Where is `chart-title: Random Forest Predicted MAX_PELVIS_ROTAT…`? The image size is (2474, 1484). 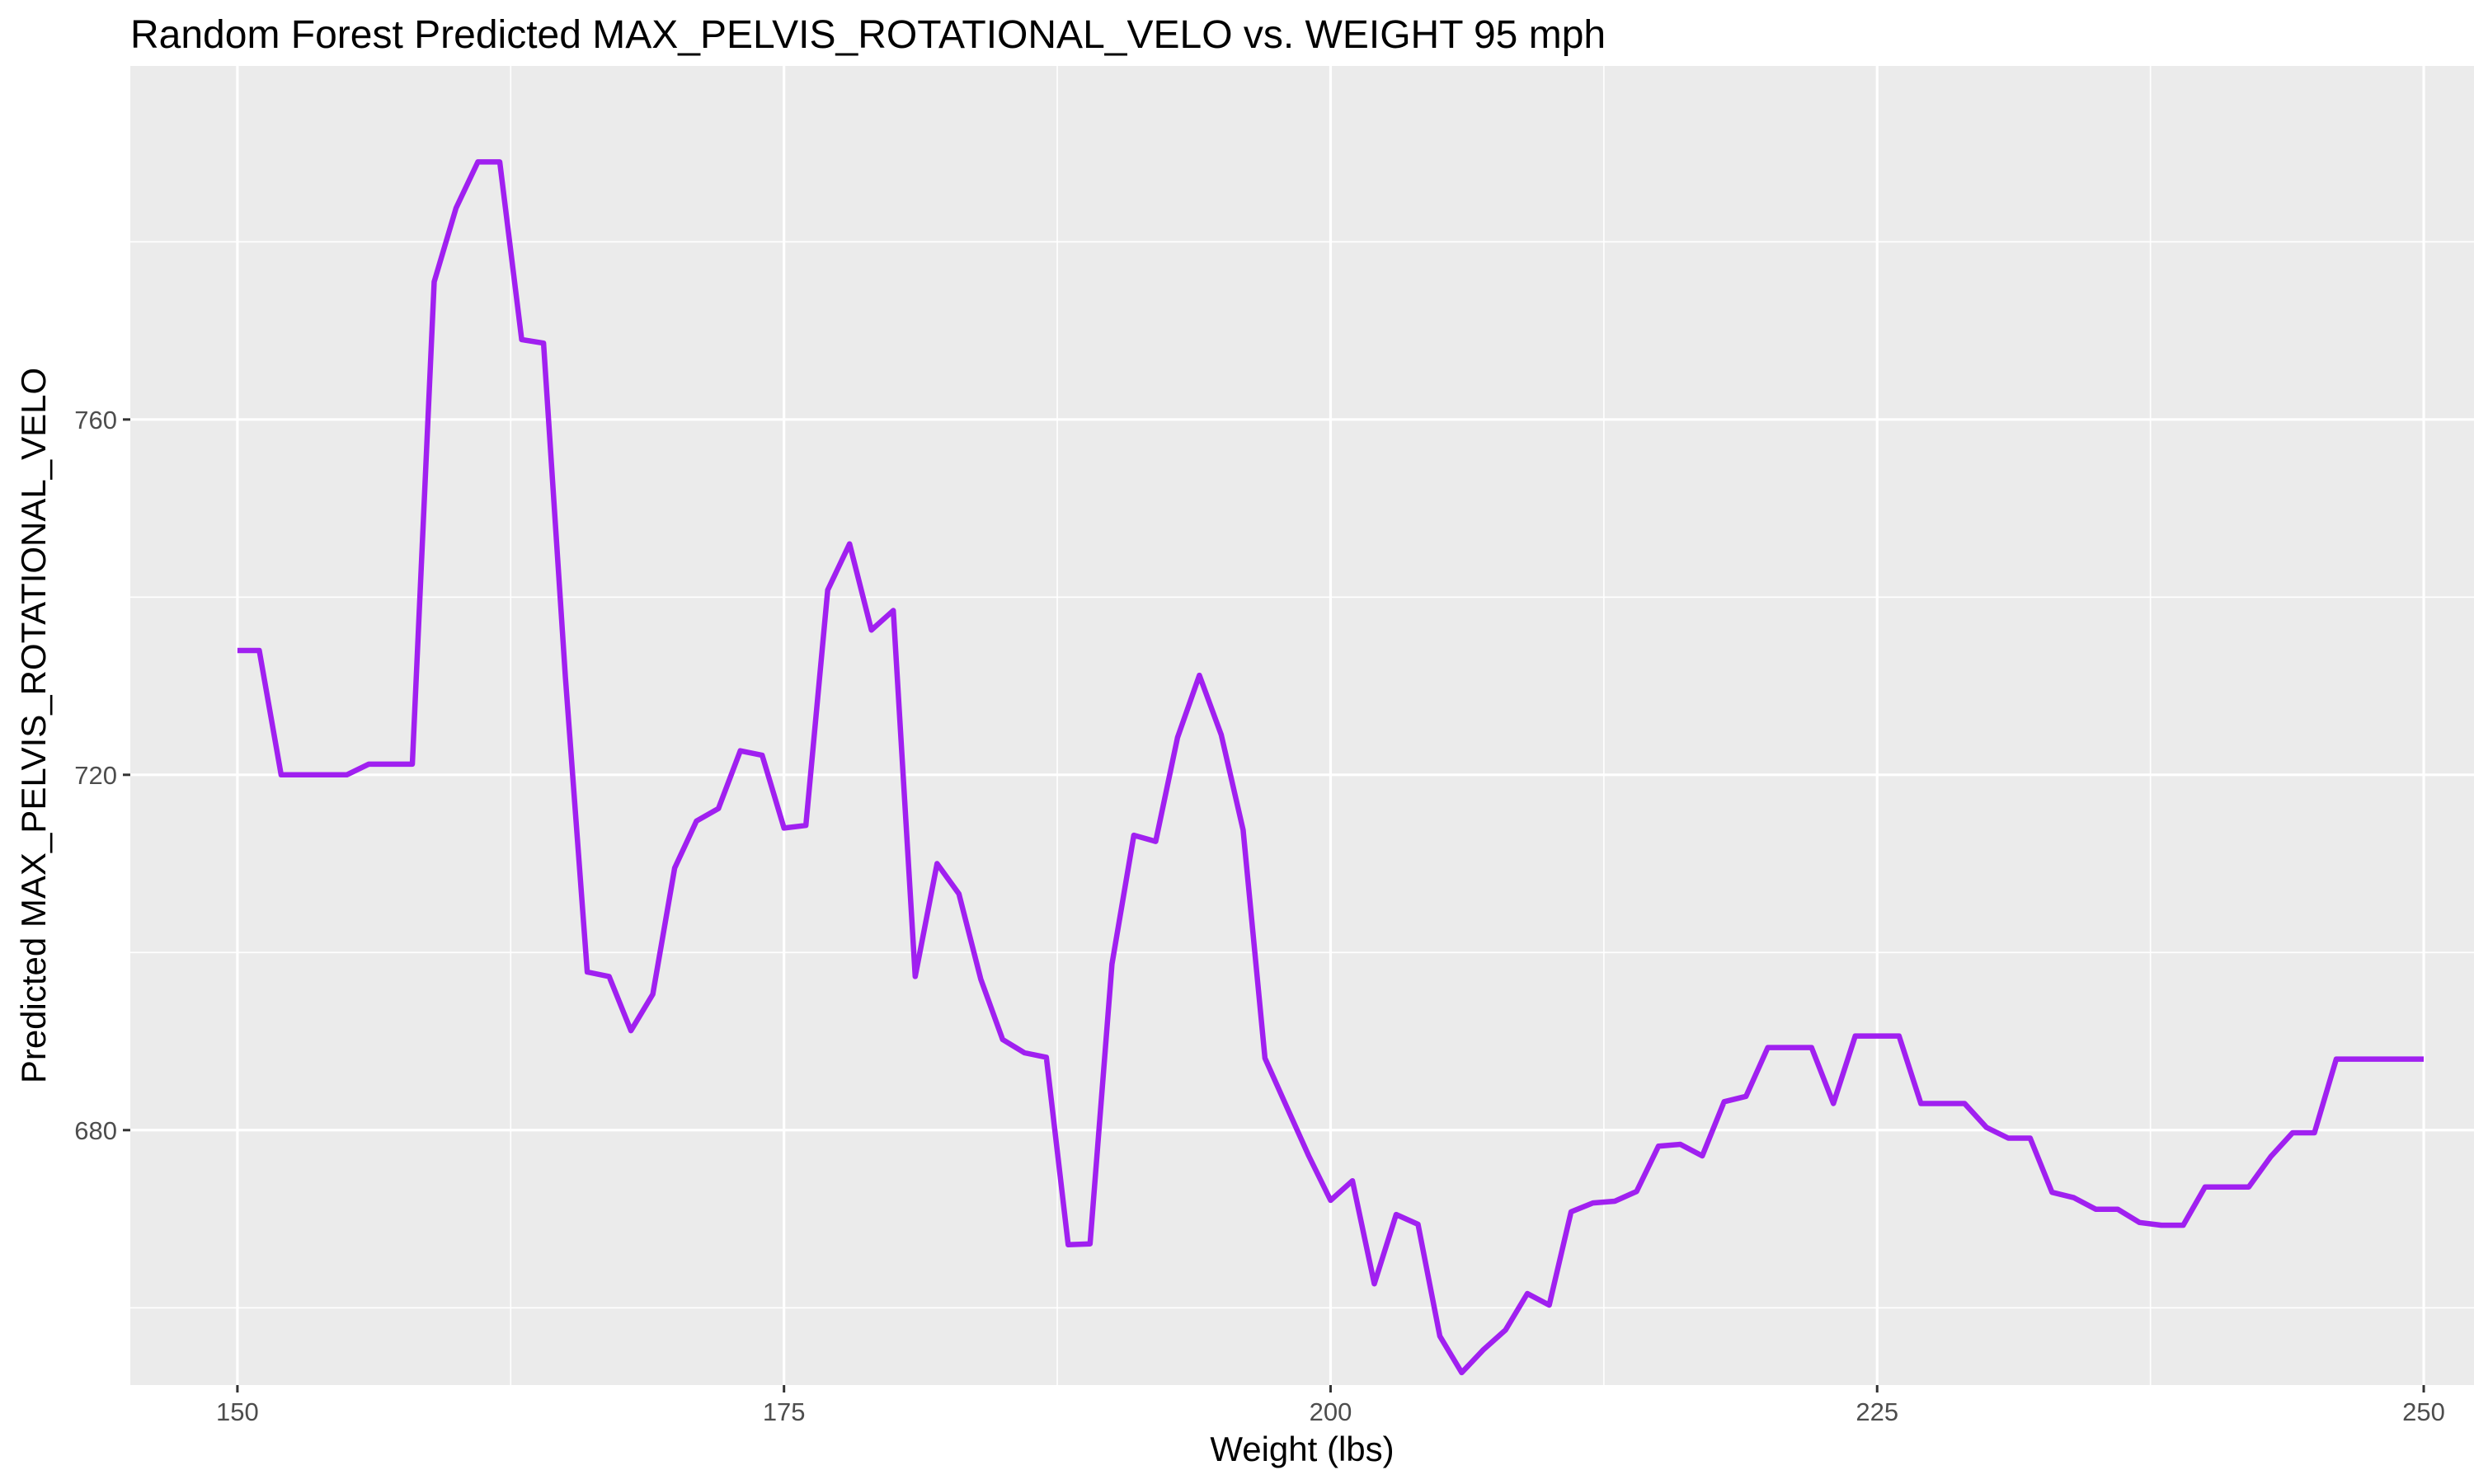
chart-title: Random Forest Predicted MAX_PELVIS_ROTAT… is located at coordinates (868, 35).